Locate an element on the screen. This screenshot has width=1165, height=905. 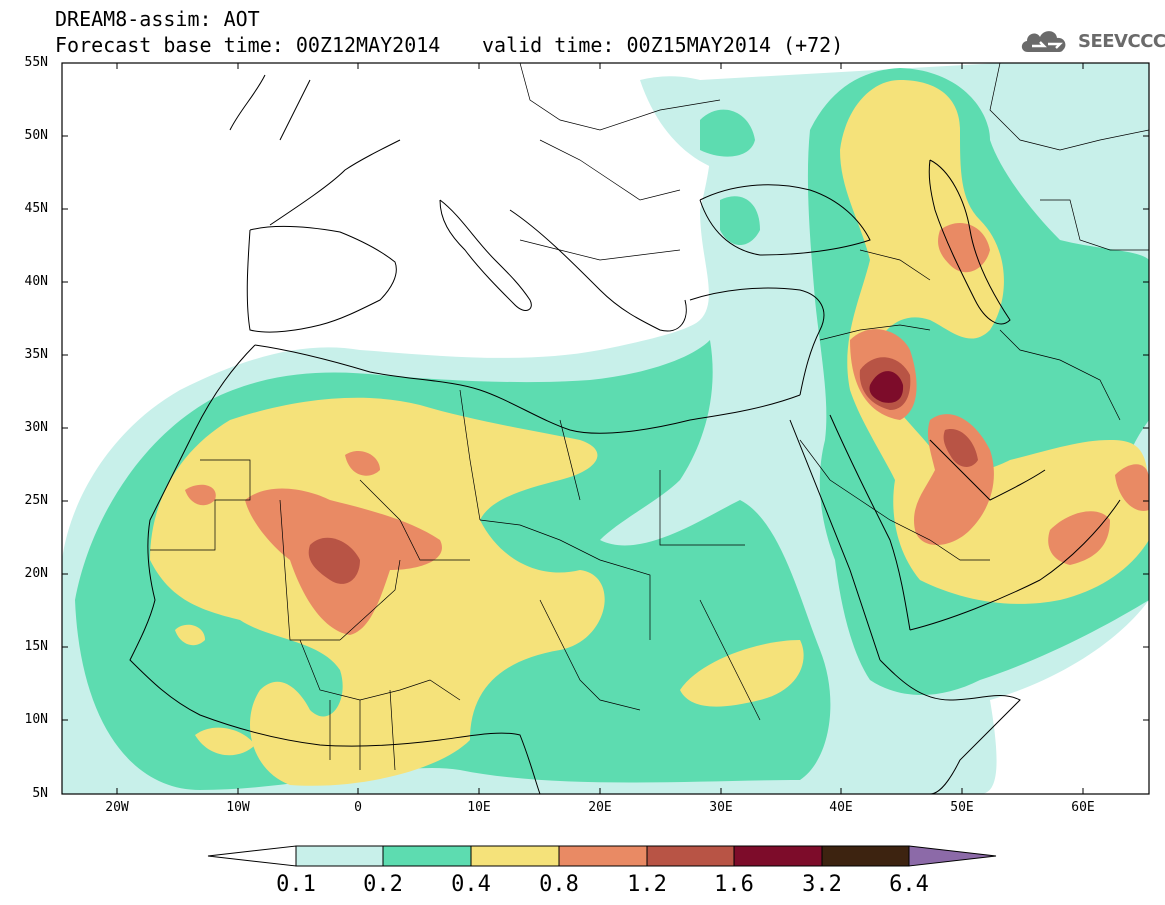
colorbar-label: 6.4 is located at coordinates (909, 884).